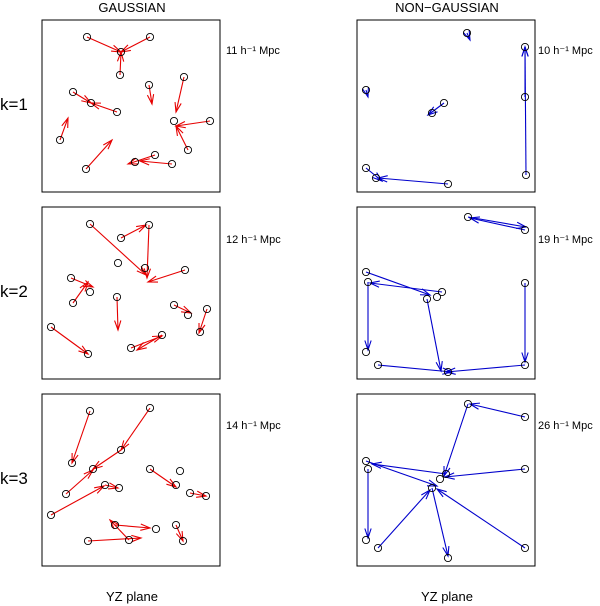 This screenshot has height=606, width=600. Describe the element at coordinates (441, 493) in the screenshot. I see `nongaussian-k3-arrow-8-head` at that location.